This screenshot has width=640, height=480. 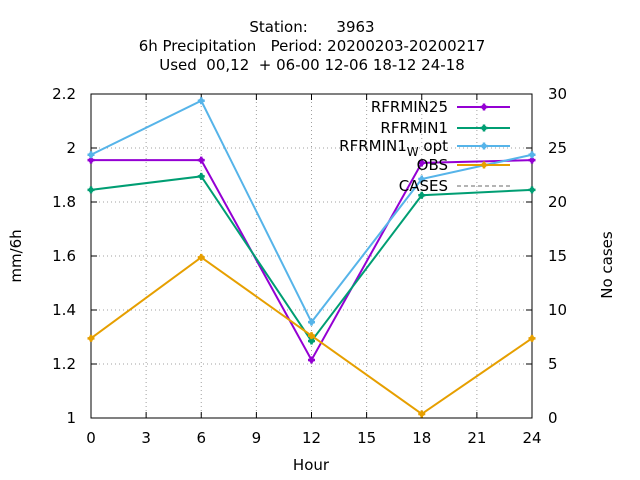 I want to click on title-line-1: Station: 3963, so click(x=311, y=27).